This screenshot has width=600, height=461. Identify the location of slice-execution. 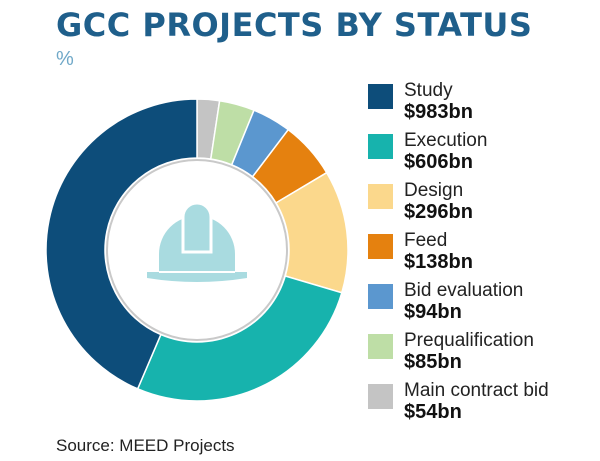
(239, 338).